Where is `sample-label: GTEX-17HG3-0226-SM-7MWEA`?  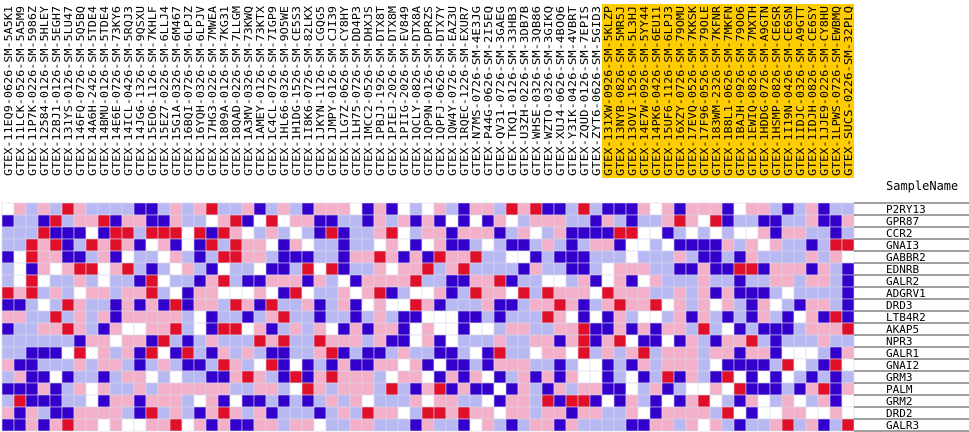 sample-label: GTEX-17HG3-0226-SM-7MWEA is located at coordinates (212, 91).